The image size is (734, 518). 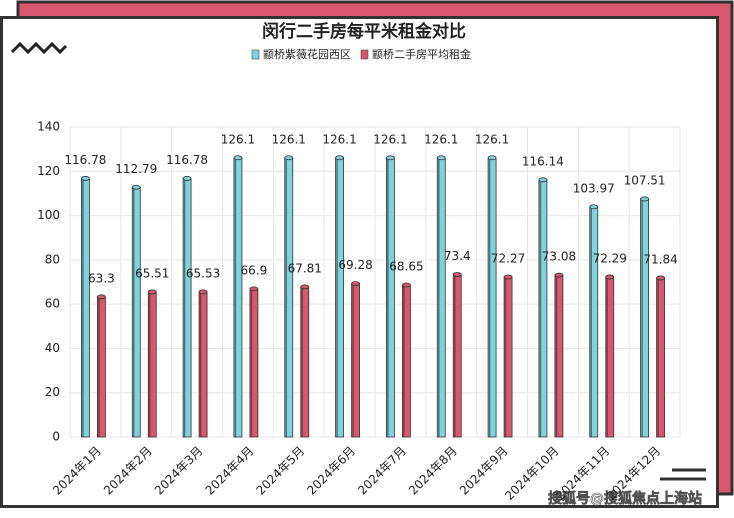 I want to click on legend: 颛桥紫薇花园西区 颛桥二手房平均租金, so click(x=361, y=54).